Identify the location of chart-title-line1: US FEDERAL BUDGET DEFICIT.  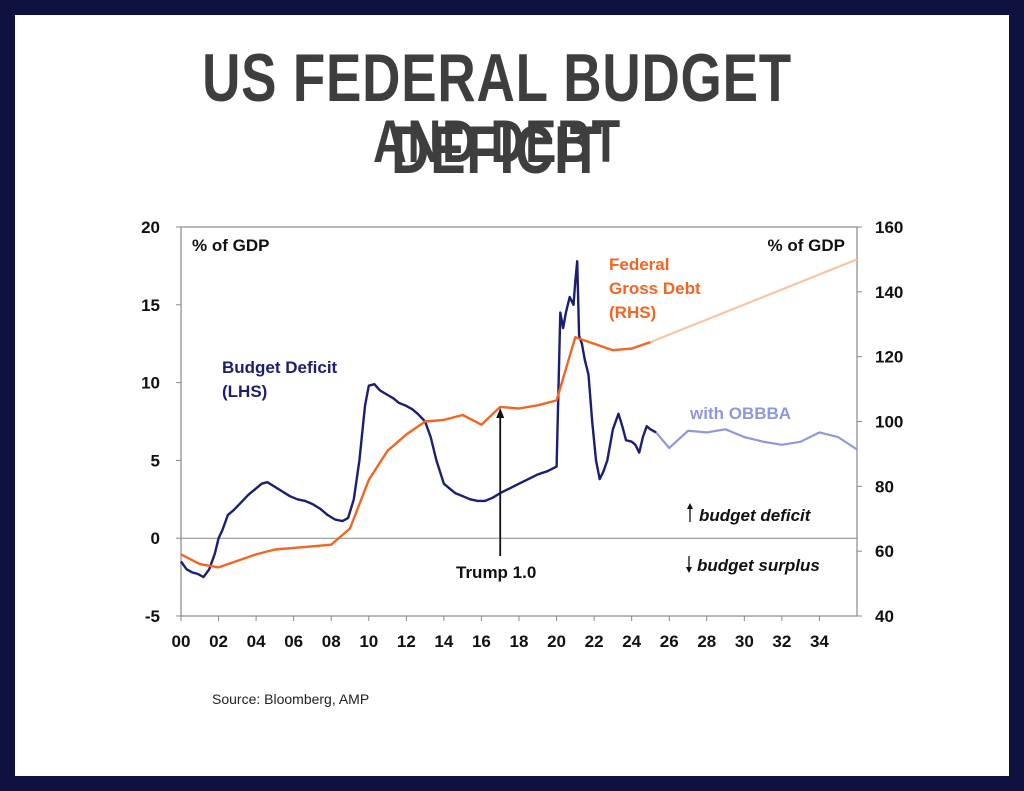
(497, 114).